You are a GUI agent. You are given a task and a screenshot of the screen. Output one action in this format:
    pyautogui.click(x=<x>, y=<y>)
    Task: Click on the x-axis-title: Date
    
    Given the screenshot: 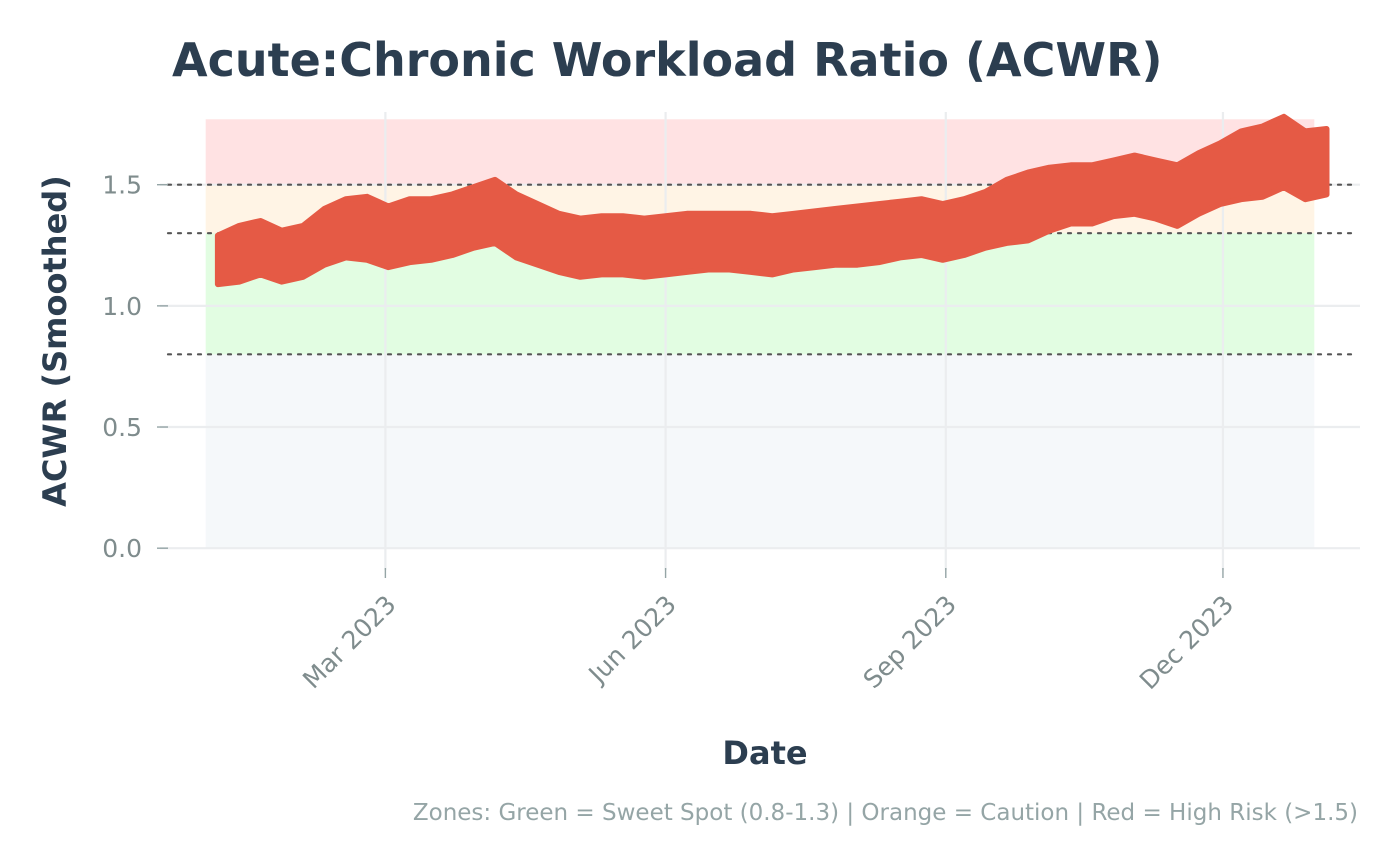 What is the action you would take?
    pyautogui.click(x=764, y=753)
    